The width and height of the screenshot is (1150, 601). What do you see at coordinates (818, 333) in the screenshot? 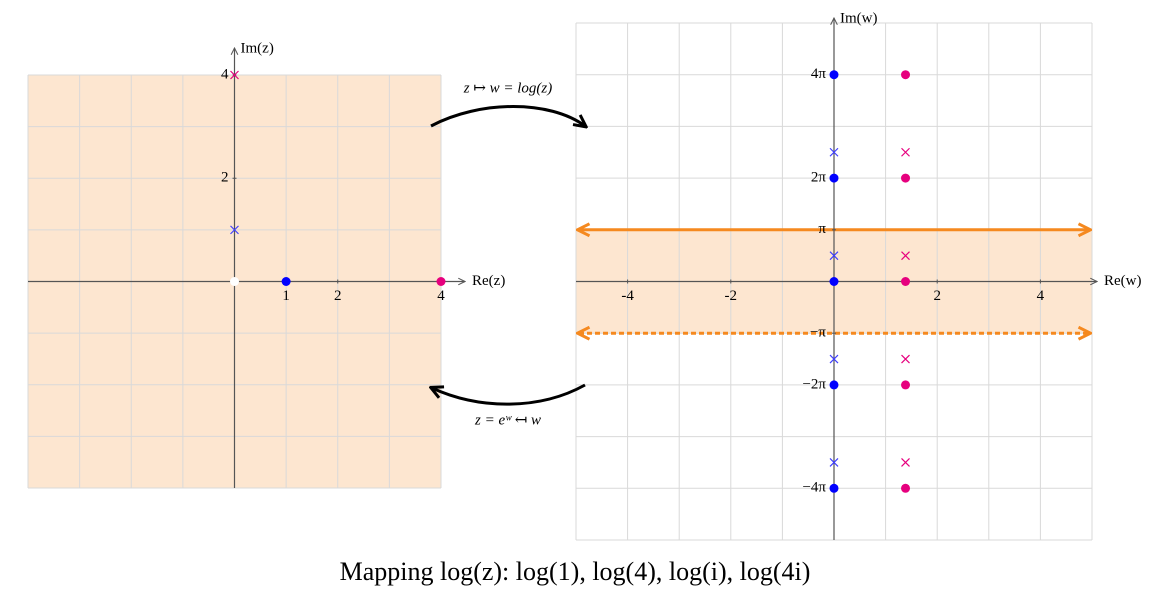
I see `y-tick-label: −π` at bounding box center [818, 333].